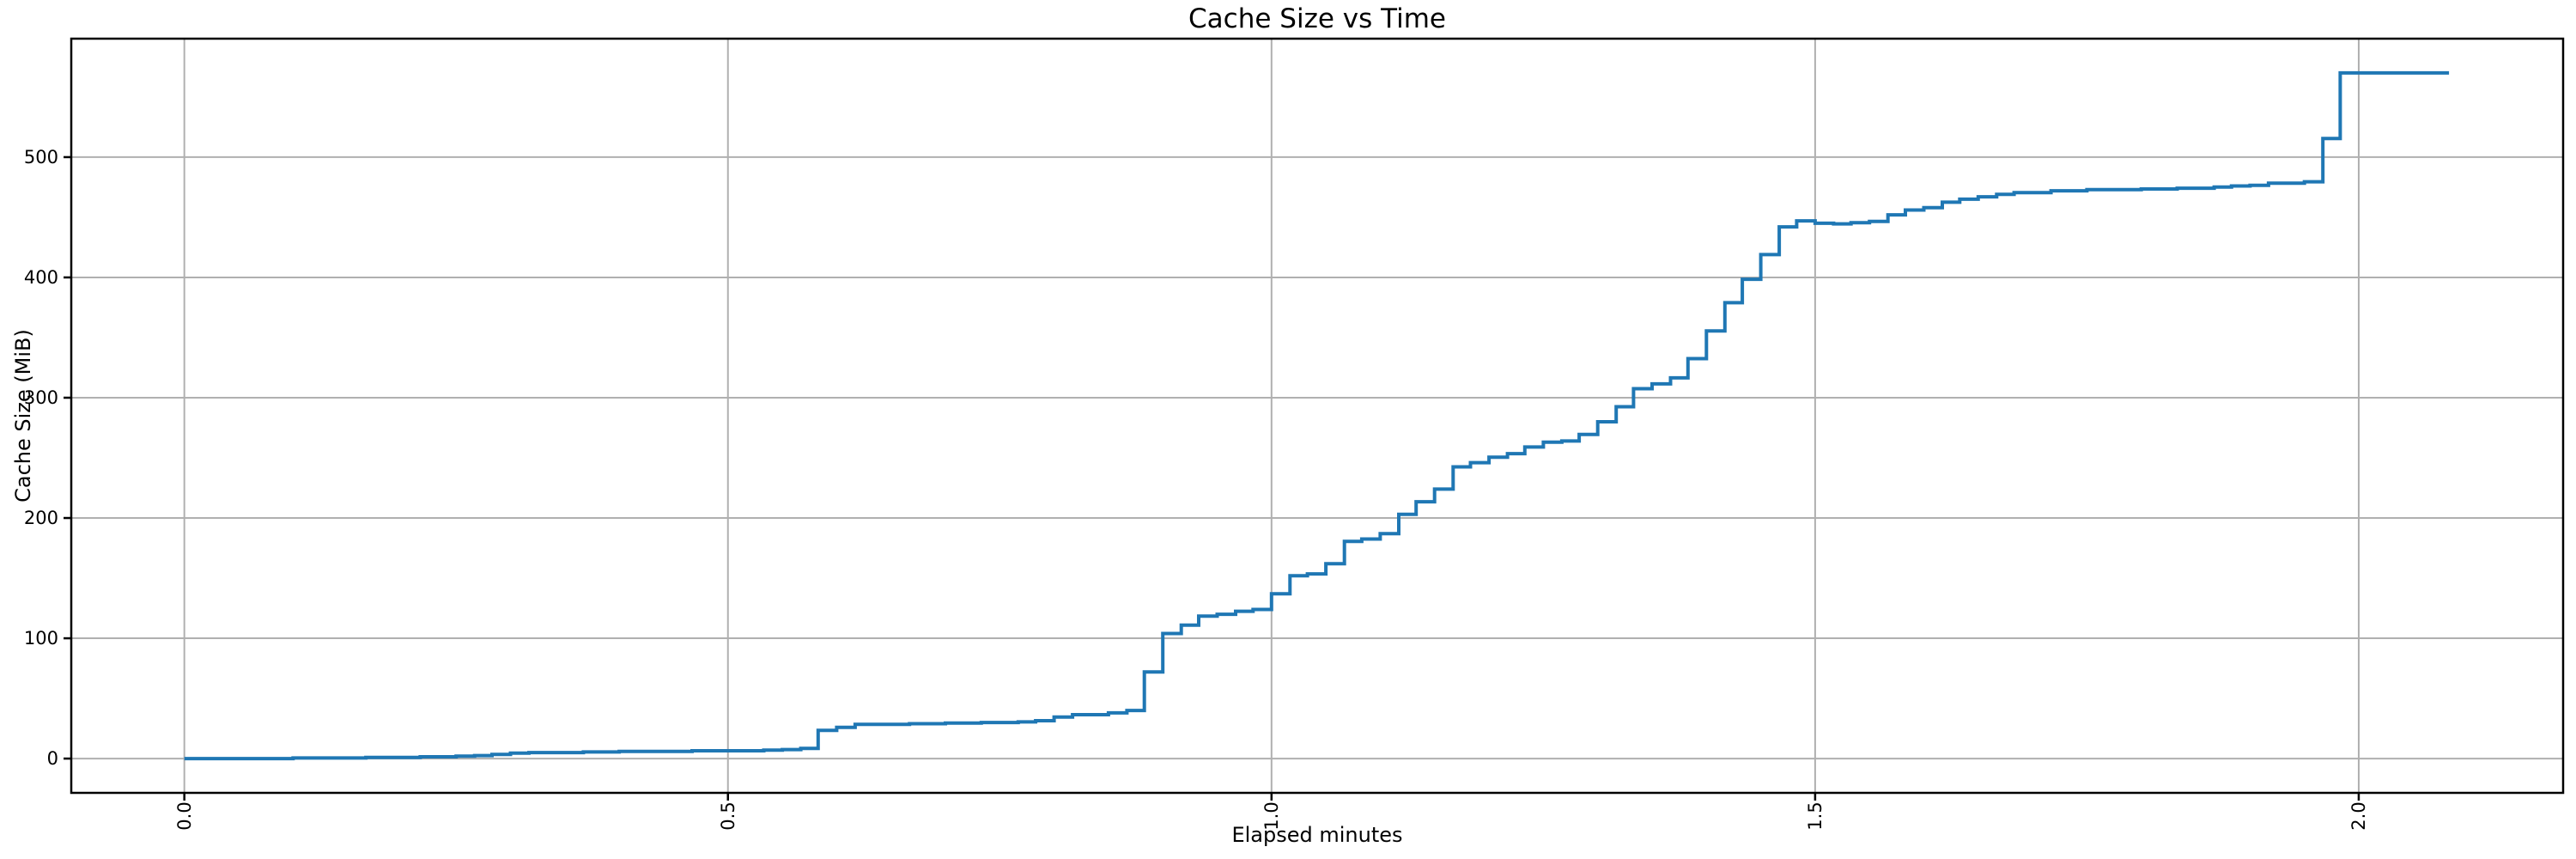  Describe the element at coordinates (2358, 816) in the screenshot. I see `x-tick-label: 2.0` at that location.